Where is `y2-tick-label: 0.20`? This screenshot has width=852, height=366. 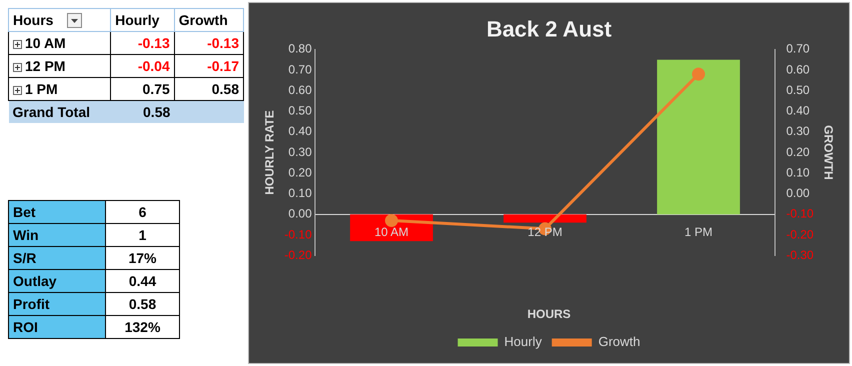 y2-tick-label: 0.20 is located at coordinates (798, 151).